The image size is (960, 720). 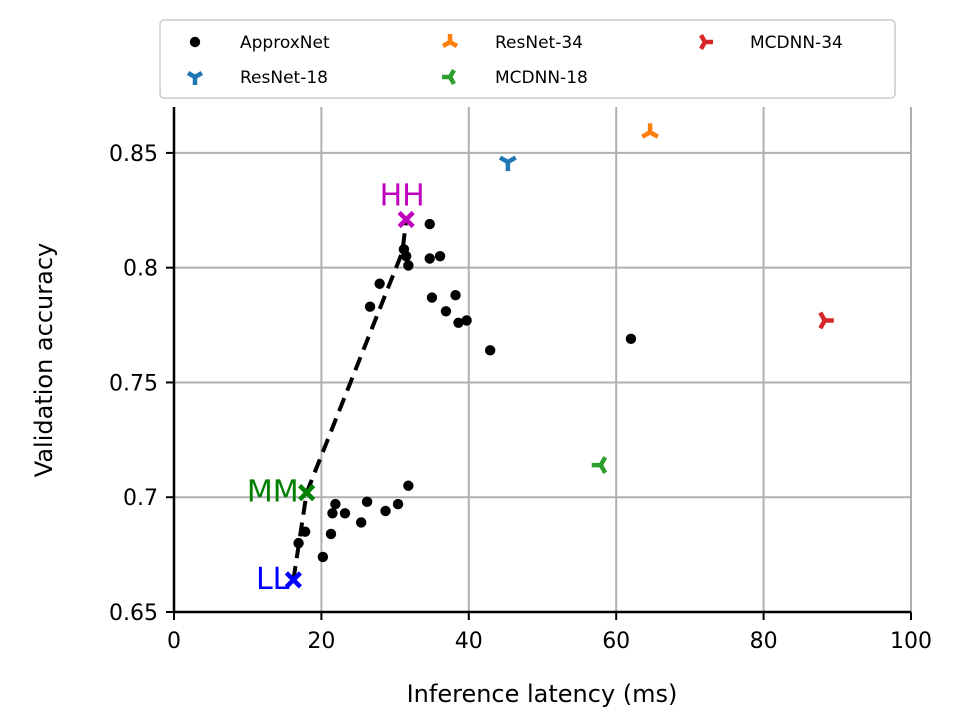 I want to click on legend-label-resnet-34: ResNet-34, so click(x=539, y=43).